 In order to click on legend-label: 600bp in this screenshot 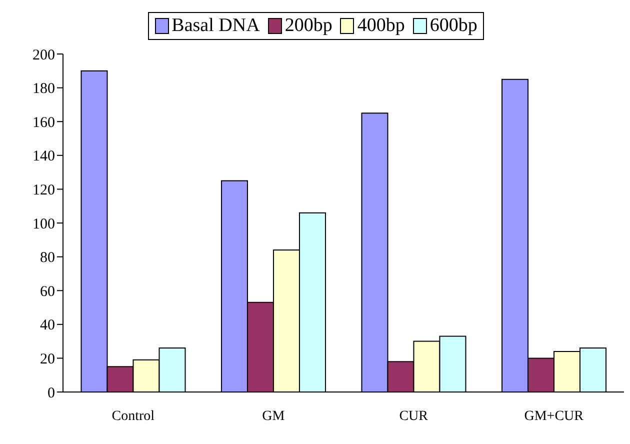, I will do `click(454, 26)`.